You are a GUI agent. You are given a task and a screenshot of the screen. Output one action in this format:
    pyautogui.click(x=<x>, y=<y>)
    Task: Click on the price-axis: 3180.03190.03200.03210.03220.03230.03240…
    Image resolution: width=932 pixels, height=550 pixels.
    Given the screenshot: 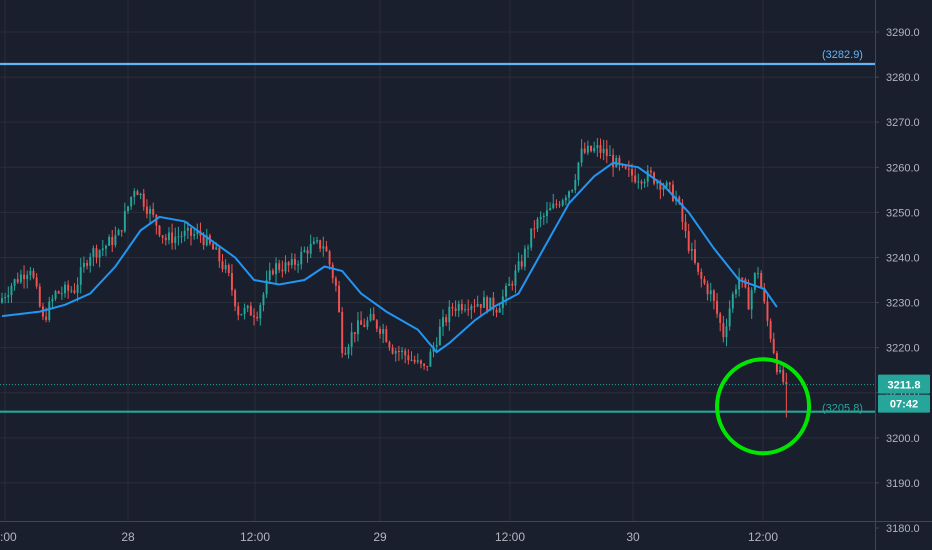 What is the action you would take?
    pyautogui.click(x=903, y=275)
    